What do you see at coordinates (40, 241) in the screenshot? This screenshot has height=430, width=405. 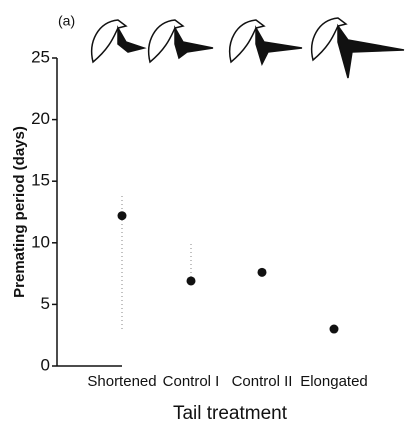 I see `y-tick-label: 10` at bounding box center [40, 241].